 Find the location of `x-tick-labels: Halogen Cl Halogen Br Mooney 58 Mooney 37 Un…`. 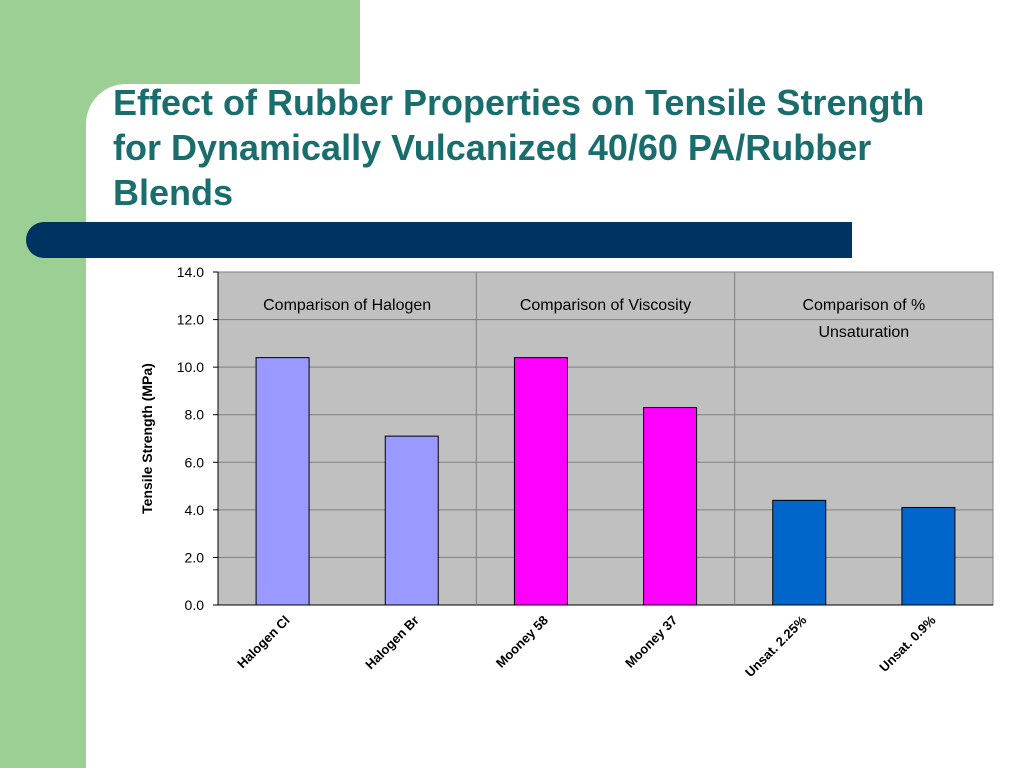

x-tick-labels: Halogen Cl Halogen Br Mooney 58 Mooney 37 Un… is located at coordinates (586, 646).